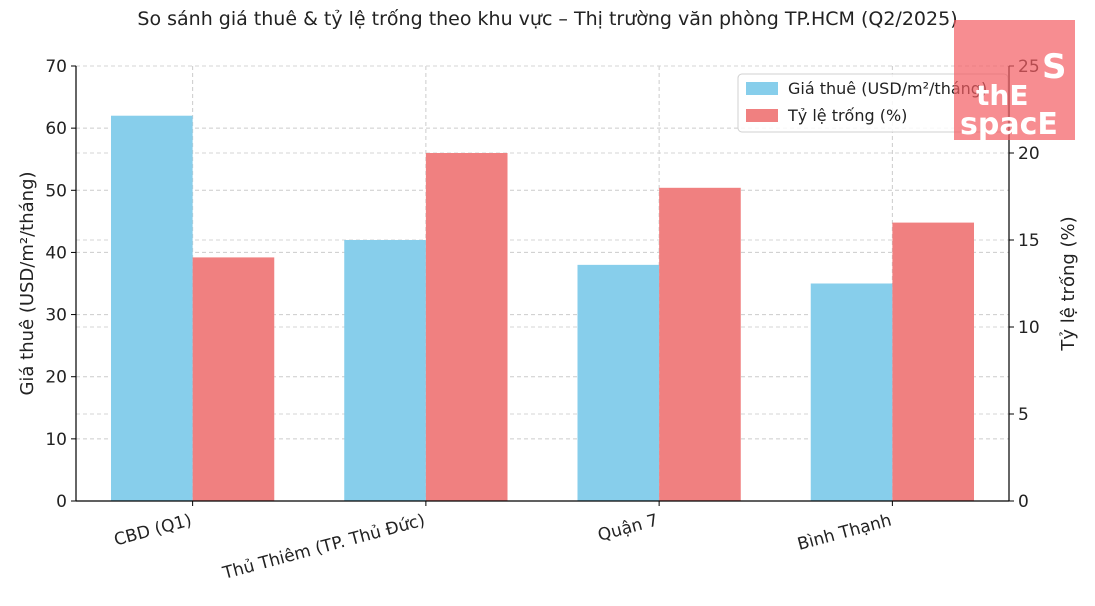 The height and width of the screenshot is (606, 1095). I want to click on watermark-logo: S thE spacE, so click(1014, 80).